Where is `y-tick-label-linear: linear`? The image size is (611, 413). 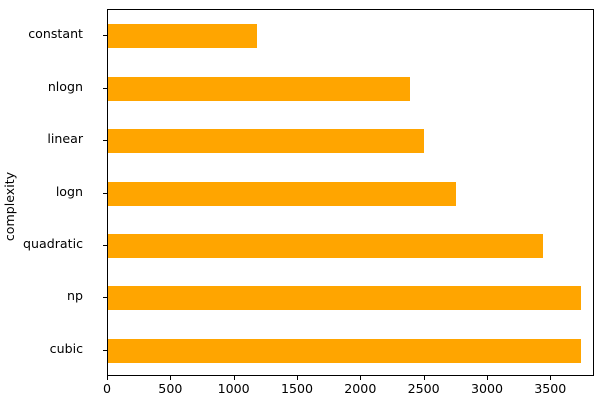 y-tick-label-linear: linear is located at coordinates (65, 139).